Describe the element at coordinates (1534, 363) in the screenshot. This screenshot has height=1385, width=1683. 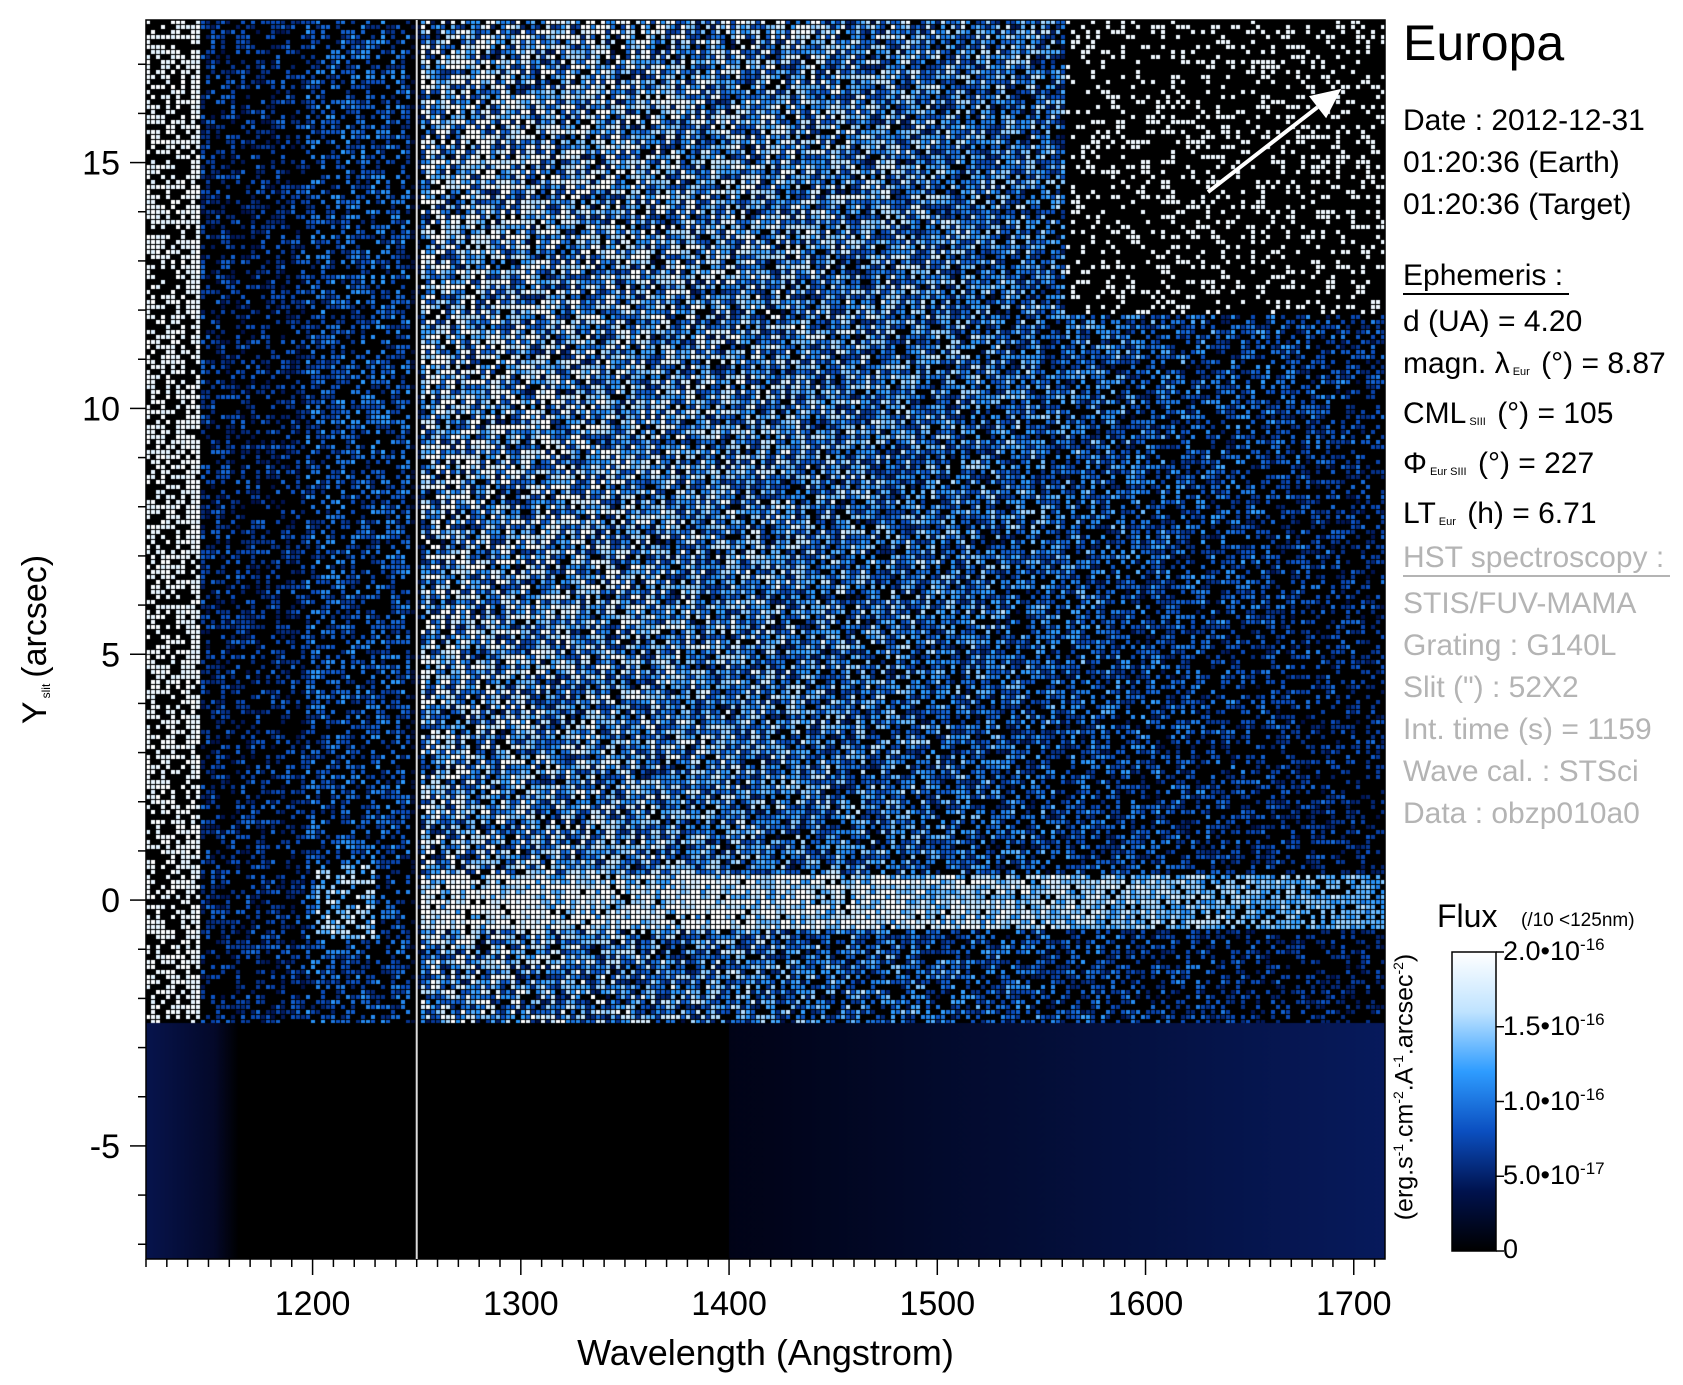
I see `magnetic-latitude-line: magn. λ Eur (°) = 8.87` at that location.